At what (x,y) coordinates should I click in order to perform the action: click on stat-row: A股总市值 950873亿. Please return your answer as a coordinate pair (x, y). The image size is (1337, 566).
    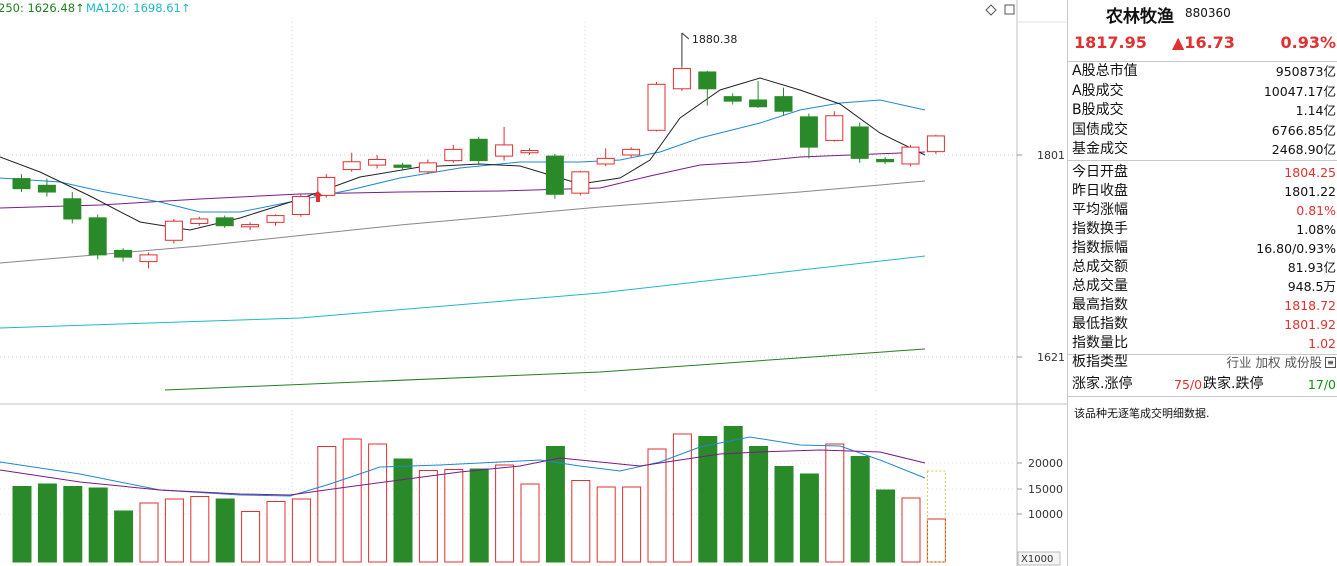
    Looking at the image, I should click on (1202, 71).